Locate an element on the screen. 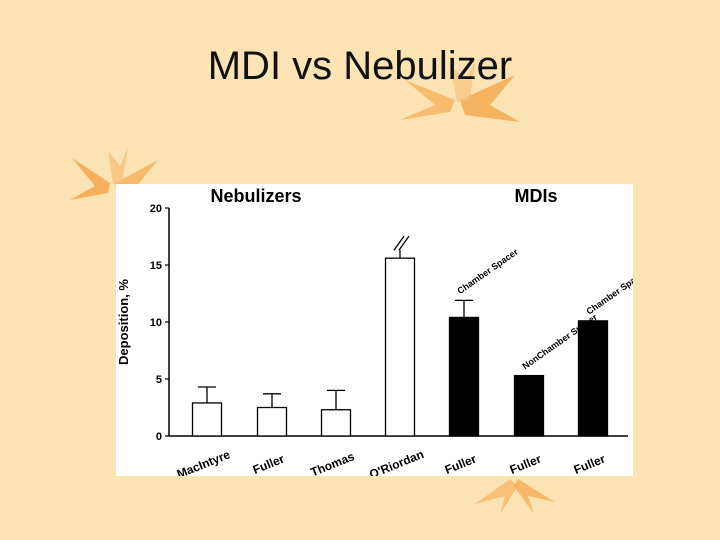  leaf-decoration-bottom is located at coordinates (515, 496).